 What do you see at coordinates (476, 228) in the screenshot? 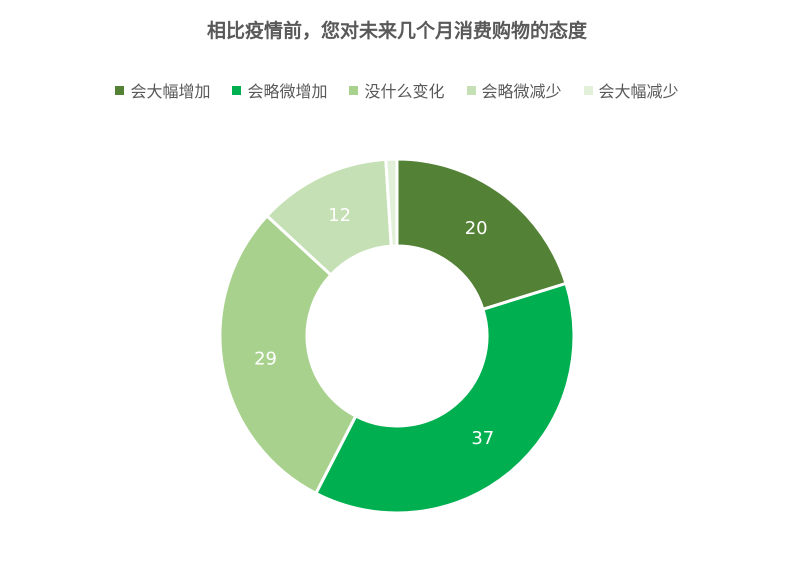
I see `data-label-0: 20` at bounding box center [476, 228].